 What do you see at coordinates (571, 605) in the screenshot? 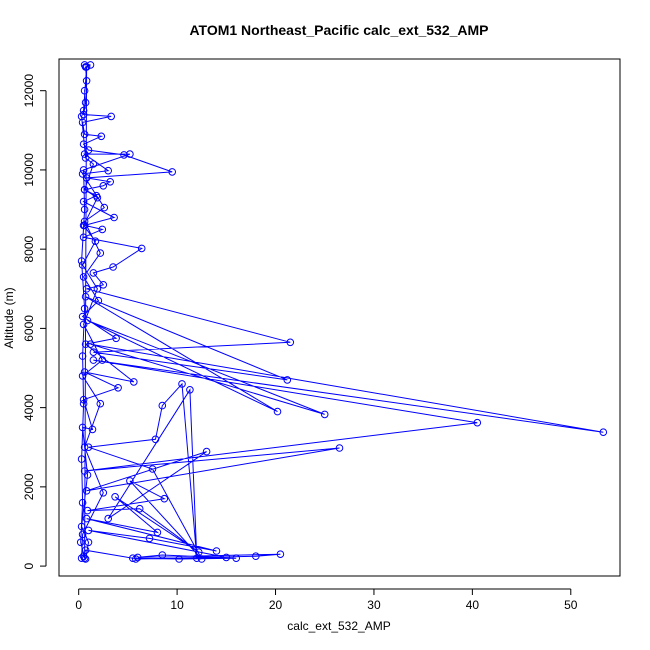
I see `x-tick-label: 50` at bounding box center [571, 605].